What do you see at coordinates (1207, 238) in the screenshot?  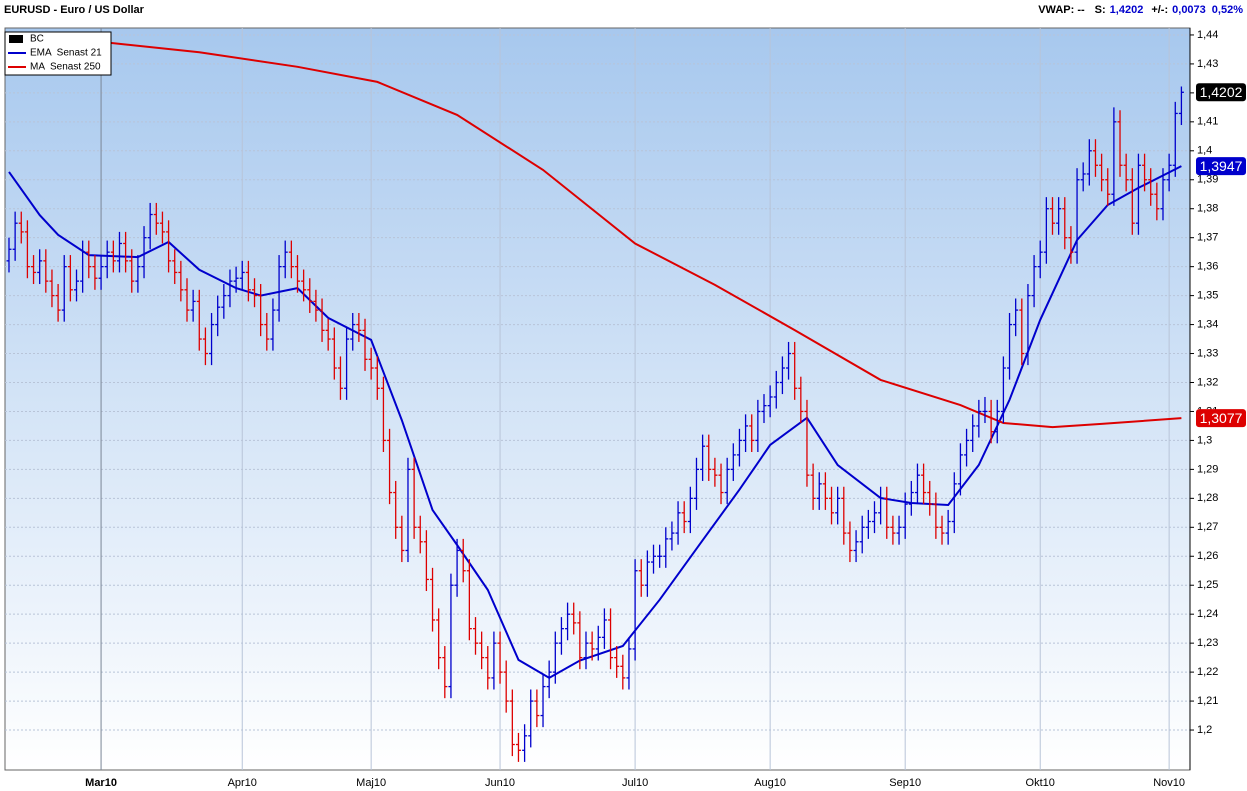 I see `y-tick-label: 1,37` at bounding box center [1207, 238].